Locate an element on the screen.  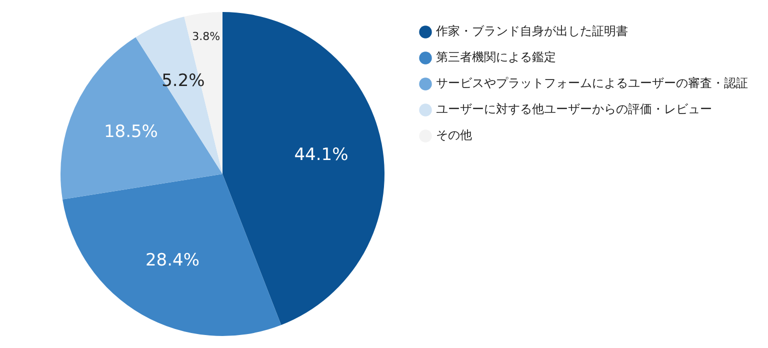
data-label: 28.4% is located at coordinates (172, 260).